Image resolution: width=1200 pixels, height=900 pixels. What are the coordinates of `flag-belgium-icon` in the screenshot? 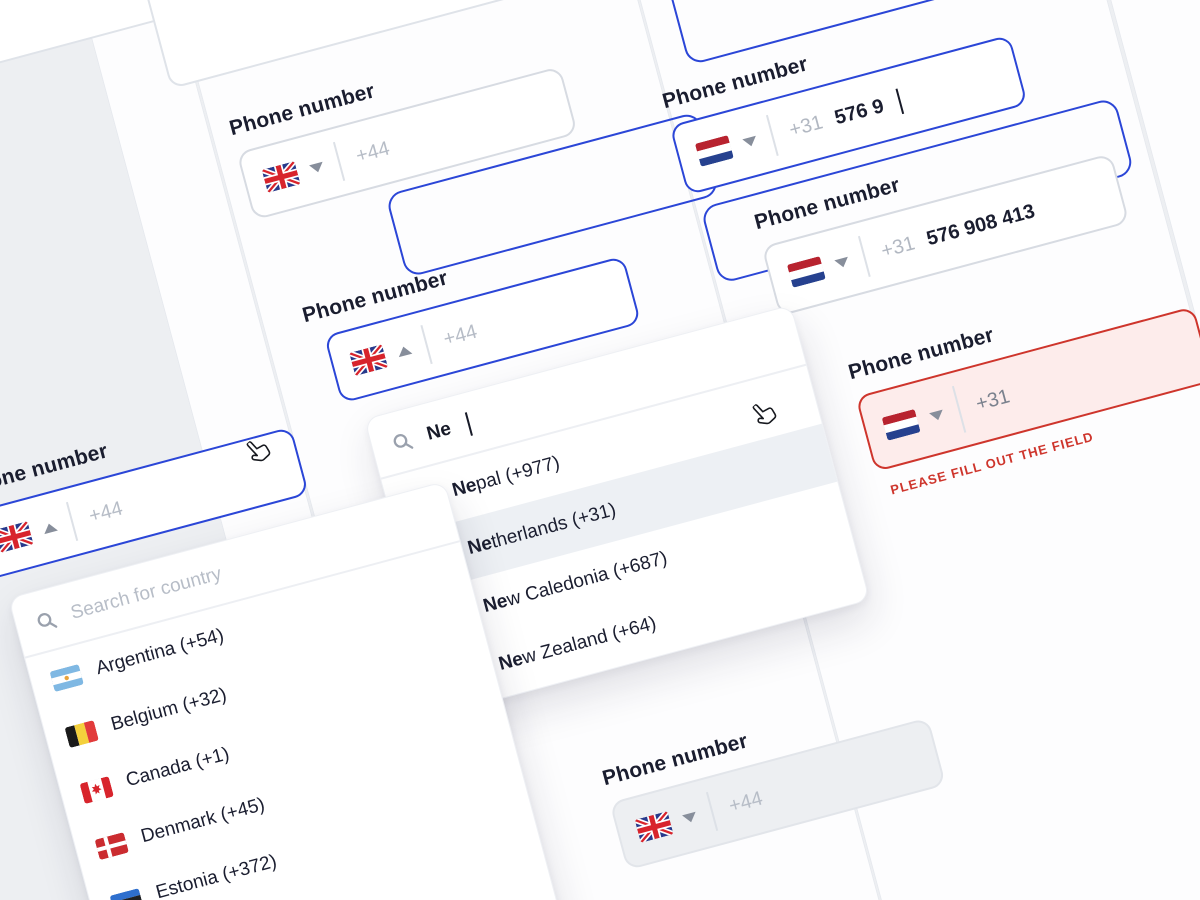 It's located at (81, 734).